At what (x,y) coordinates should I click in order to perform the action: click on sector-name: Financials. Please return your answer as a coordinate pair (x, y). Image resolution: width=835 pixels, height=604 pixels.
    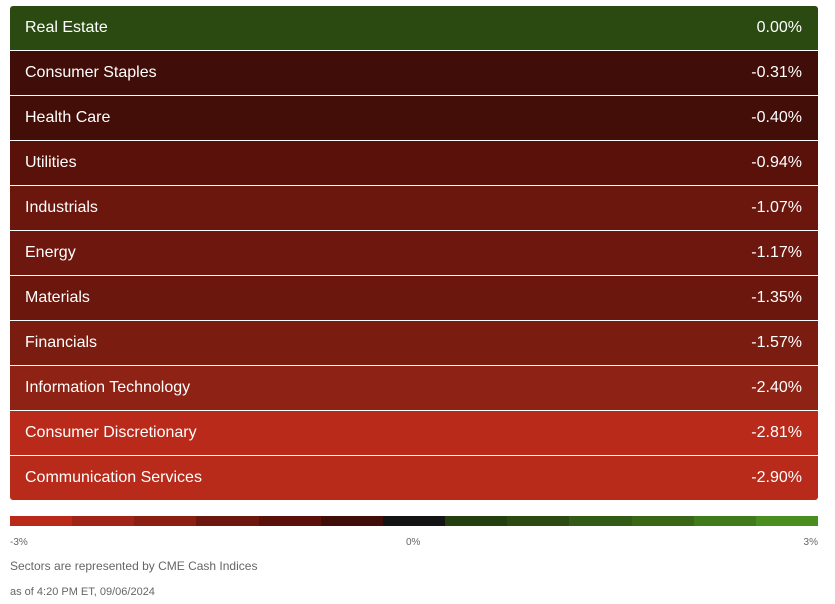
    Looking at the image, I should click on (61, 342).